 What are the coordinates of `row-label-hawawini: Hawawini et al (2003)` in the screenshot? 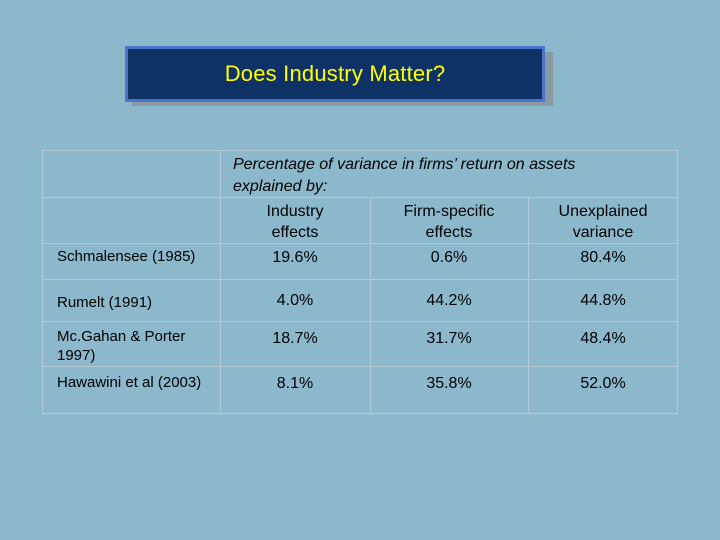 It's located at (129, 382).